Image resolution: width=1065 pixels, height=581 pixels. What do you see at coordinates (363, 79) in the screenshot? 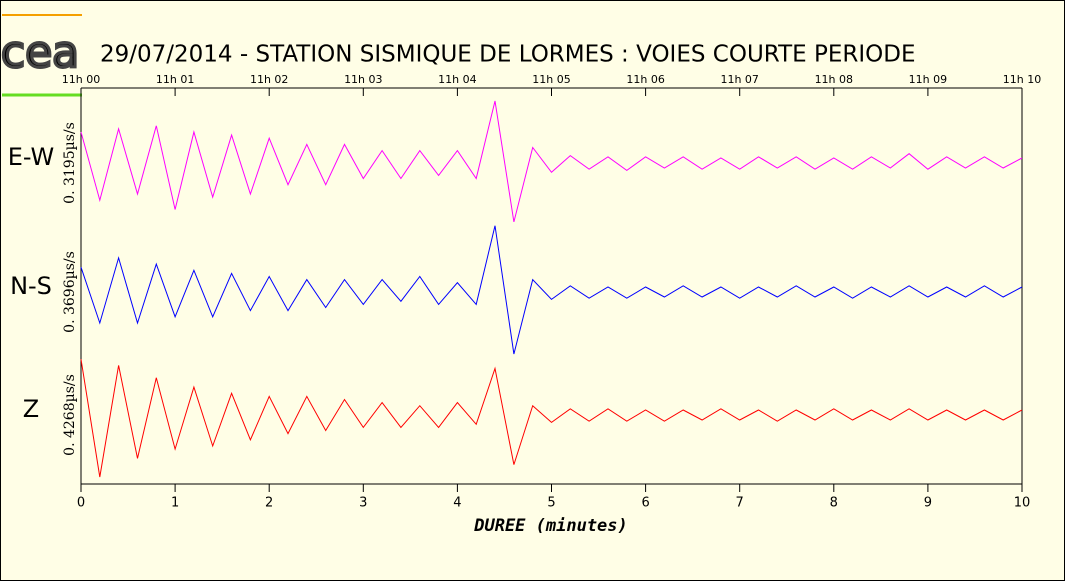
I see `top-tick-label: 11h 03` at bounding box center [363, 79].